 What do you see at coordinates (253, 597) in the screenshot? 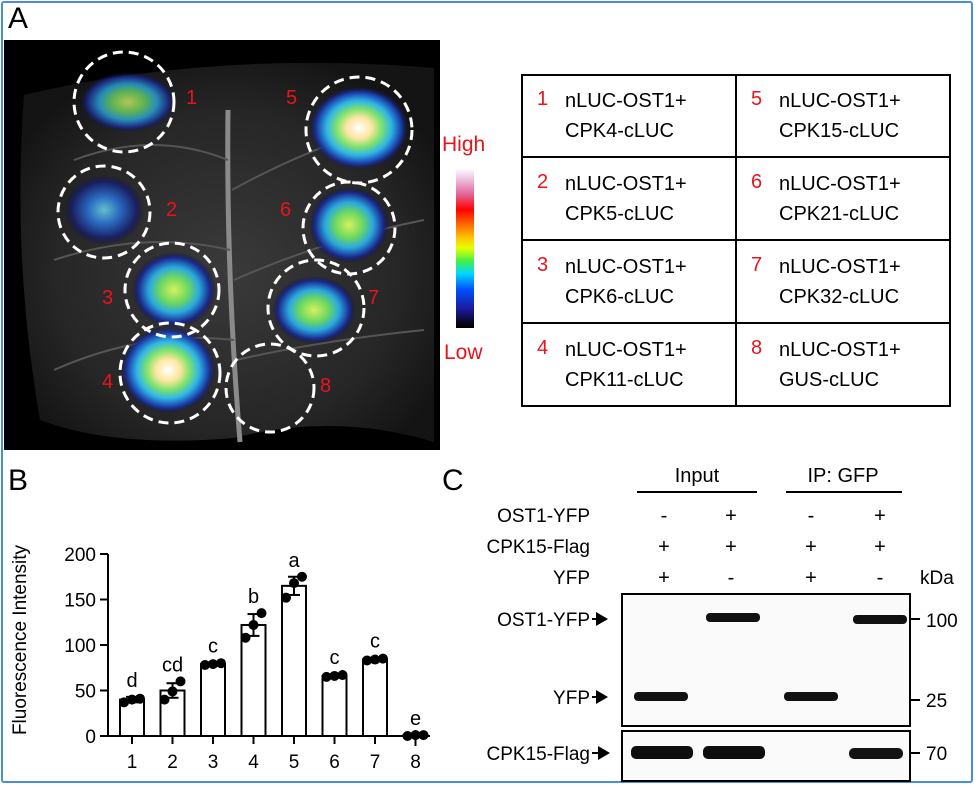
I see `significance-letter-4: b` at bounding box center [253, 597].